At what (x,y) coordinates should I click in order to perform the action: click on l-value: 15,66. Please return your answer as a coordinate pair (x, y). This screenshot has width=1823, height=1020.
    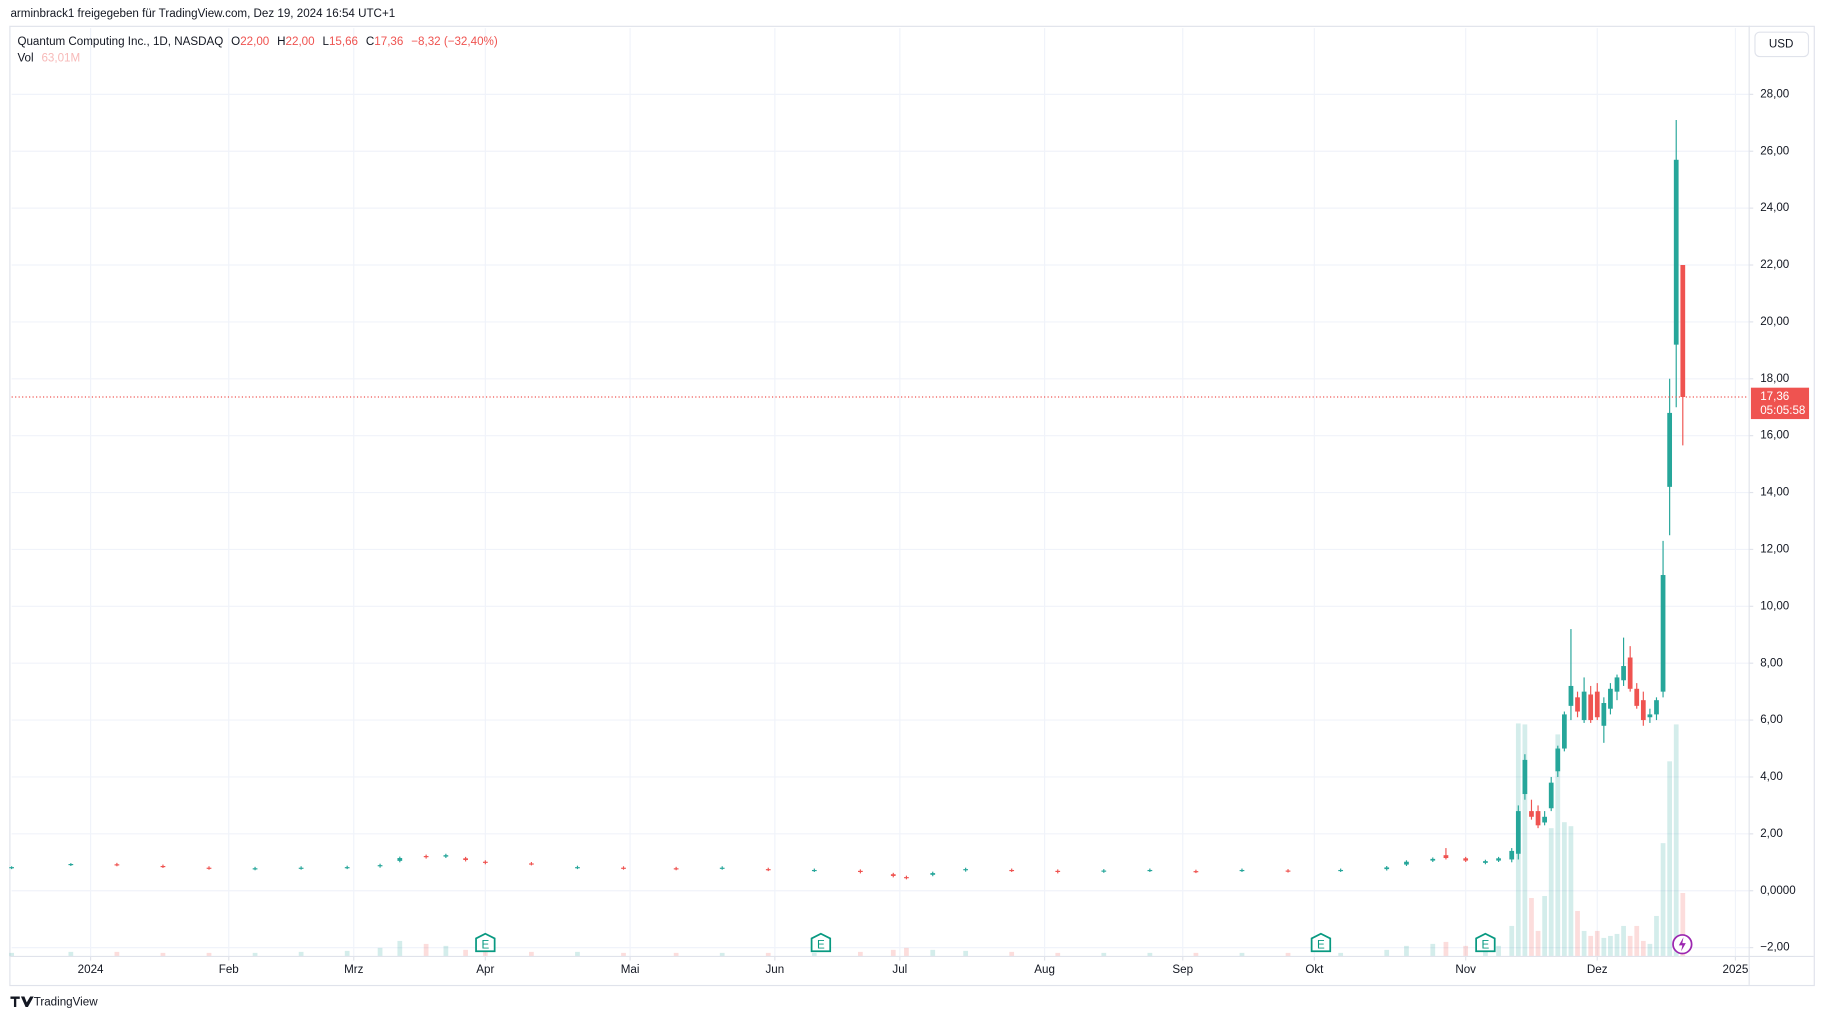
    Looking at the image, I should click on (343, 41).